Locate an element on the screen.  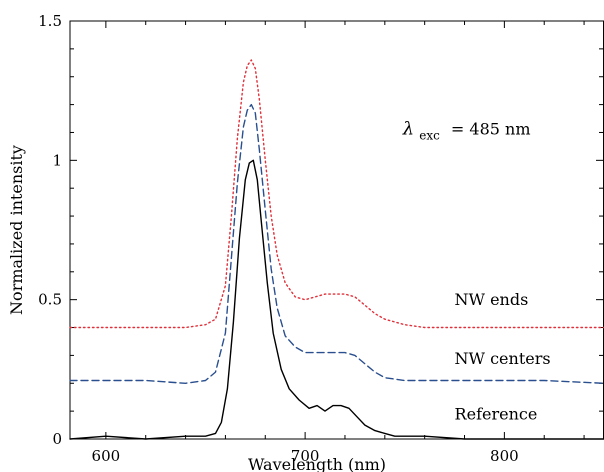
annotation-value: = 485 nm is located at coordinates (491, 128).